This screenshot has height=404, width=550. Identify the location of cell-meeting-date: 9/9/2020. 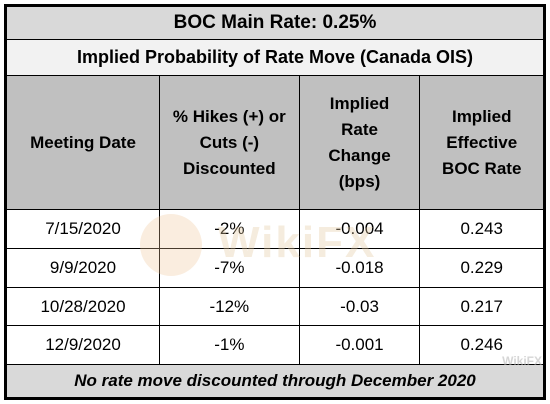
(83, 267).